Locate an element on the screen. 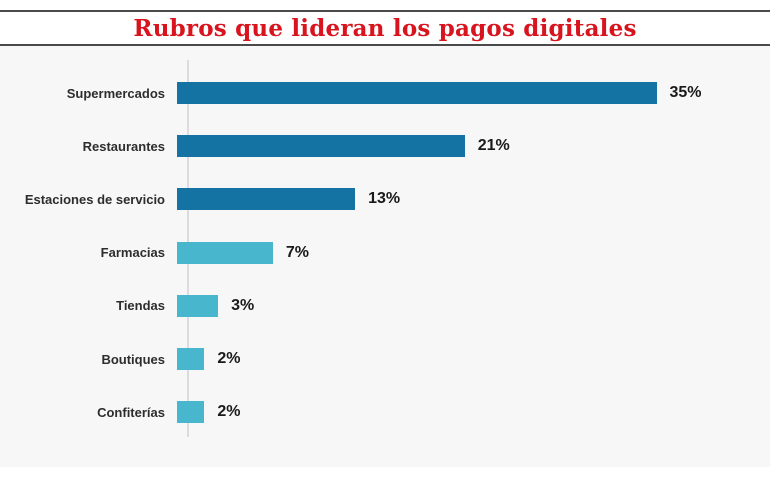 The height and width of the screenshot is (479, 770). value-label: 7% is located at coordinates (297, 252).